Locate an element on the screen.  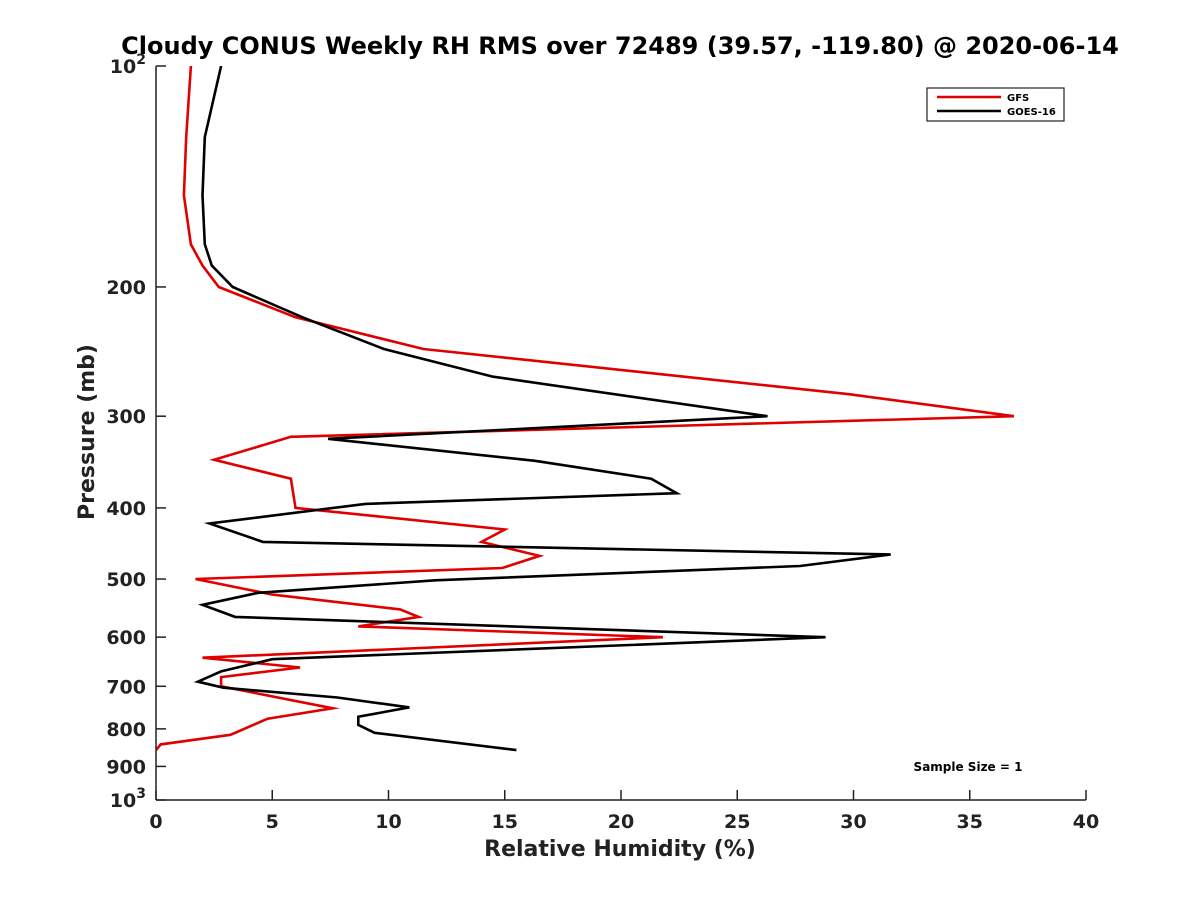
x-tick-label: 0 is located at coordinates (155, 822).